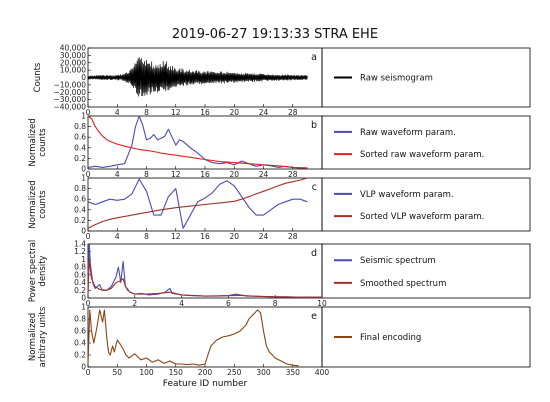  I want to click on x-tick-label: 6, so click(228, 303).